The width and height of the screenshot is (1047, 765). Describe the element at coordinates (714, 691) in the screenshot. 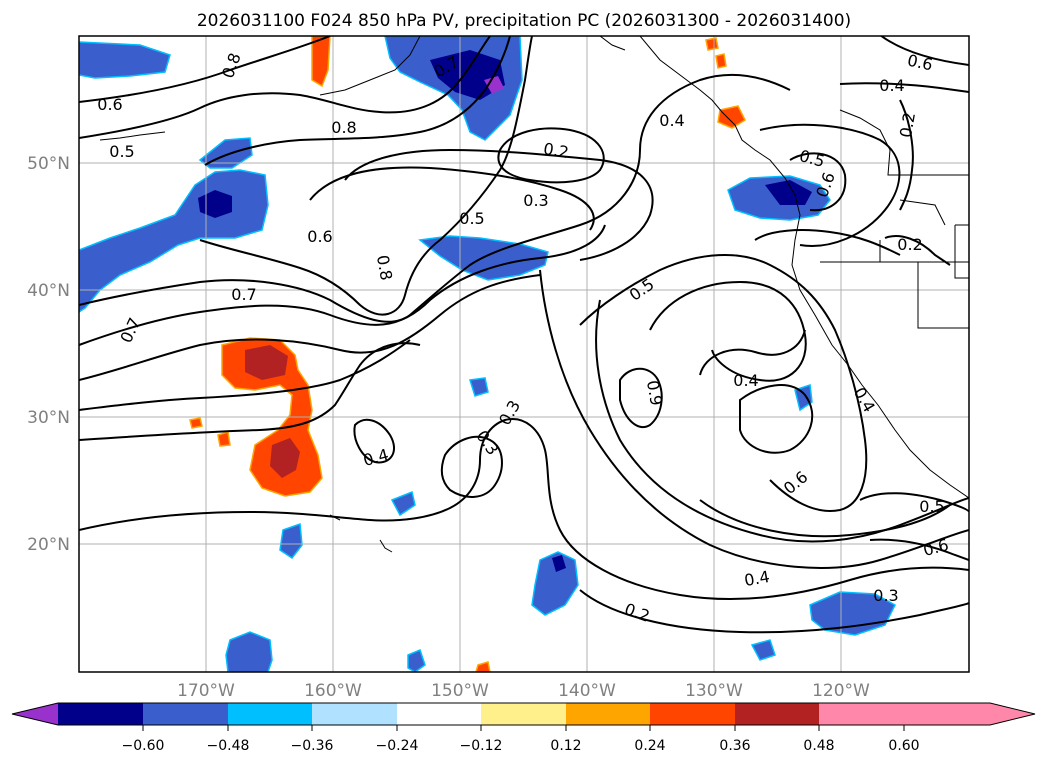

I see `lon-label: 130°W` at that location.